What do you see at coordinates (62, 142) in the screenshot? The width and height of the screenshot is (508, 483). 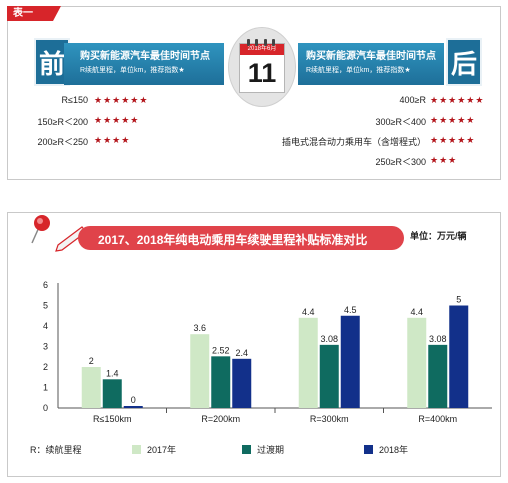 I see `left-row-label: 200≥R＜250` at bounding box center [62, 142].